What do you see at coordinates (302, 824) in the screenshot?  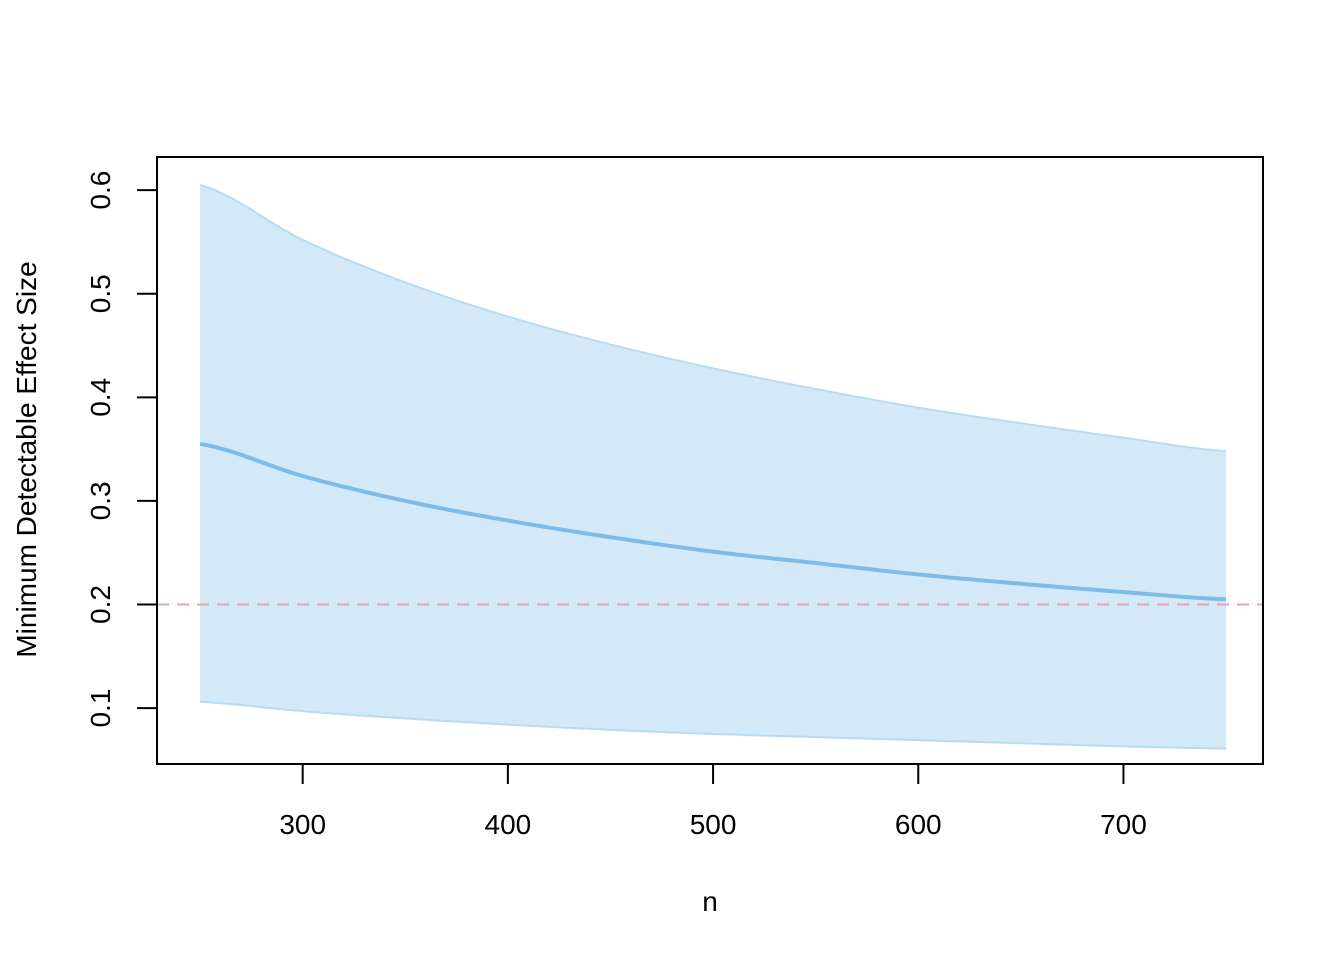 I see `x-tick-label: 300` at bounding box center [302, 824].